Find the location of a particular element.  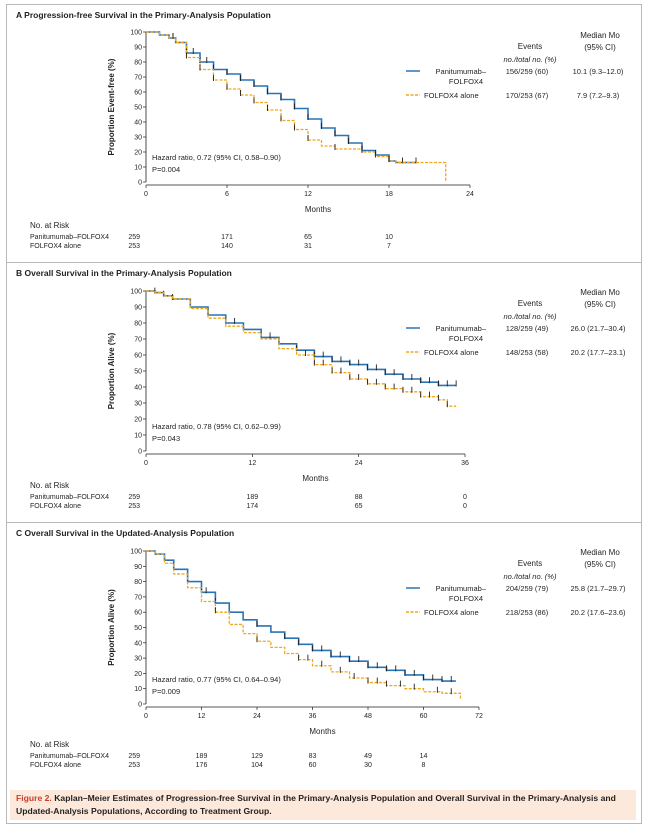

y-axis-label: Proportion Event-free (%) is located at coordinates (111, 106).